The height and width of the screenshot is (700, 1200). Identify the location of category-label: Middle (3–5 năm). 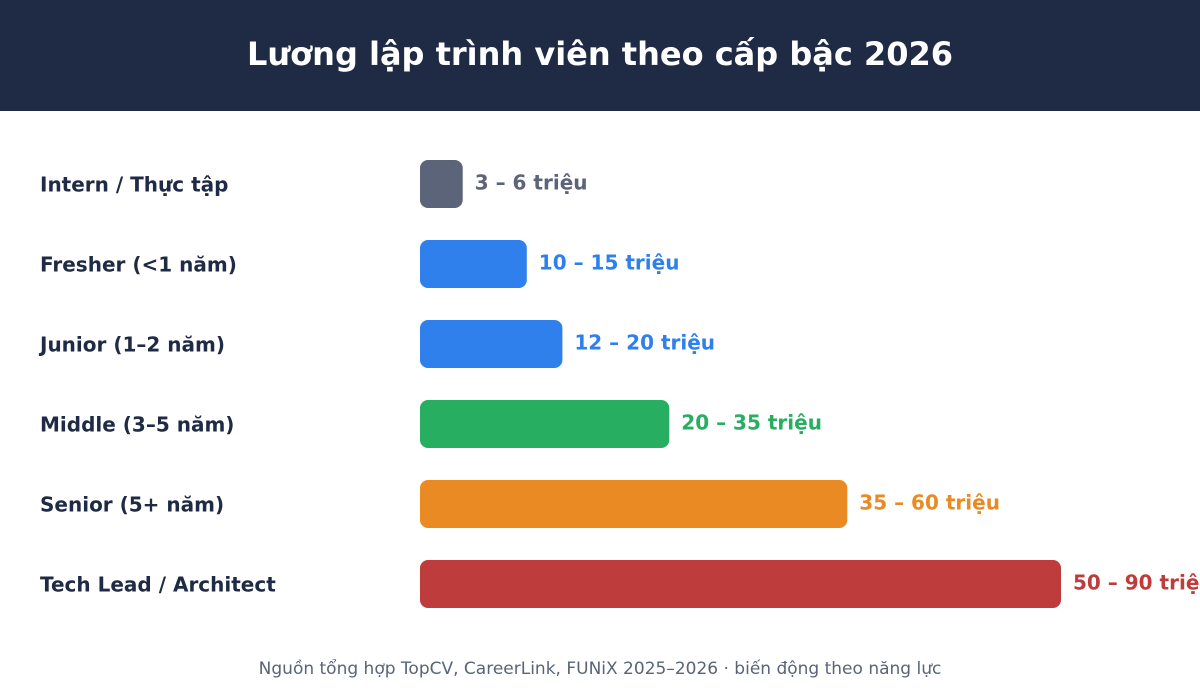
(137, 425).